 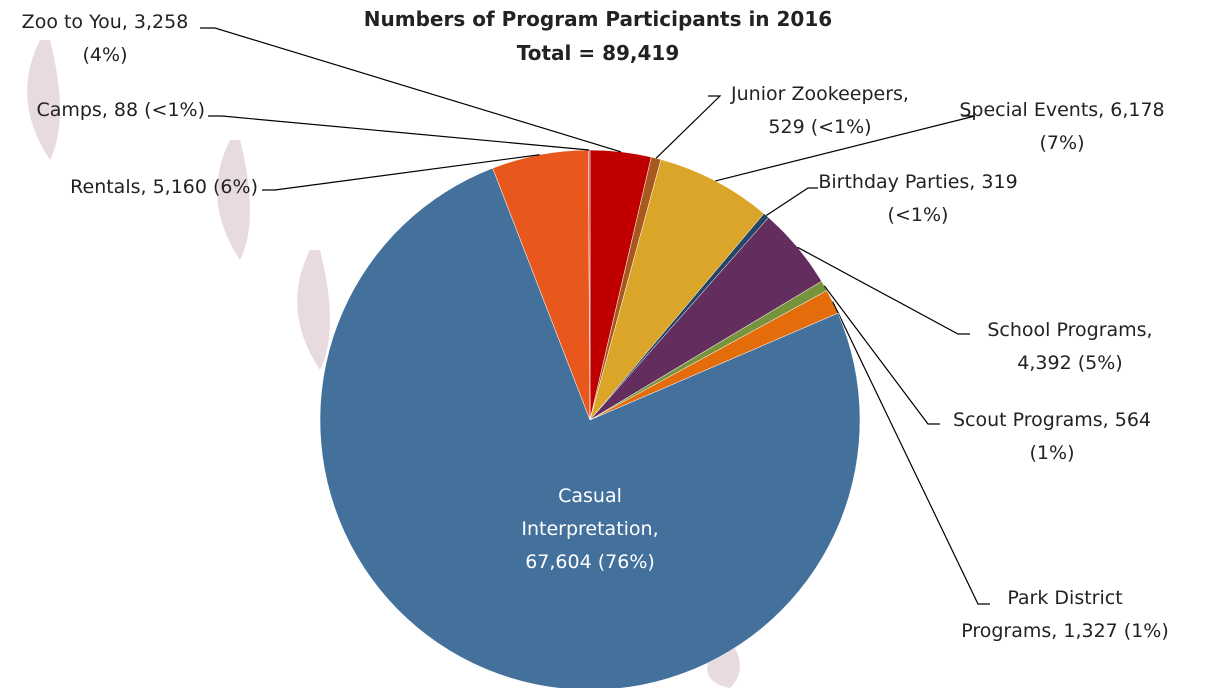 What do you see at coordinates (164, 187) in the screenshot?
I see `slice-label: Rentals, 5,160 (6%)` at bounding box center [164, 187].